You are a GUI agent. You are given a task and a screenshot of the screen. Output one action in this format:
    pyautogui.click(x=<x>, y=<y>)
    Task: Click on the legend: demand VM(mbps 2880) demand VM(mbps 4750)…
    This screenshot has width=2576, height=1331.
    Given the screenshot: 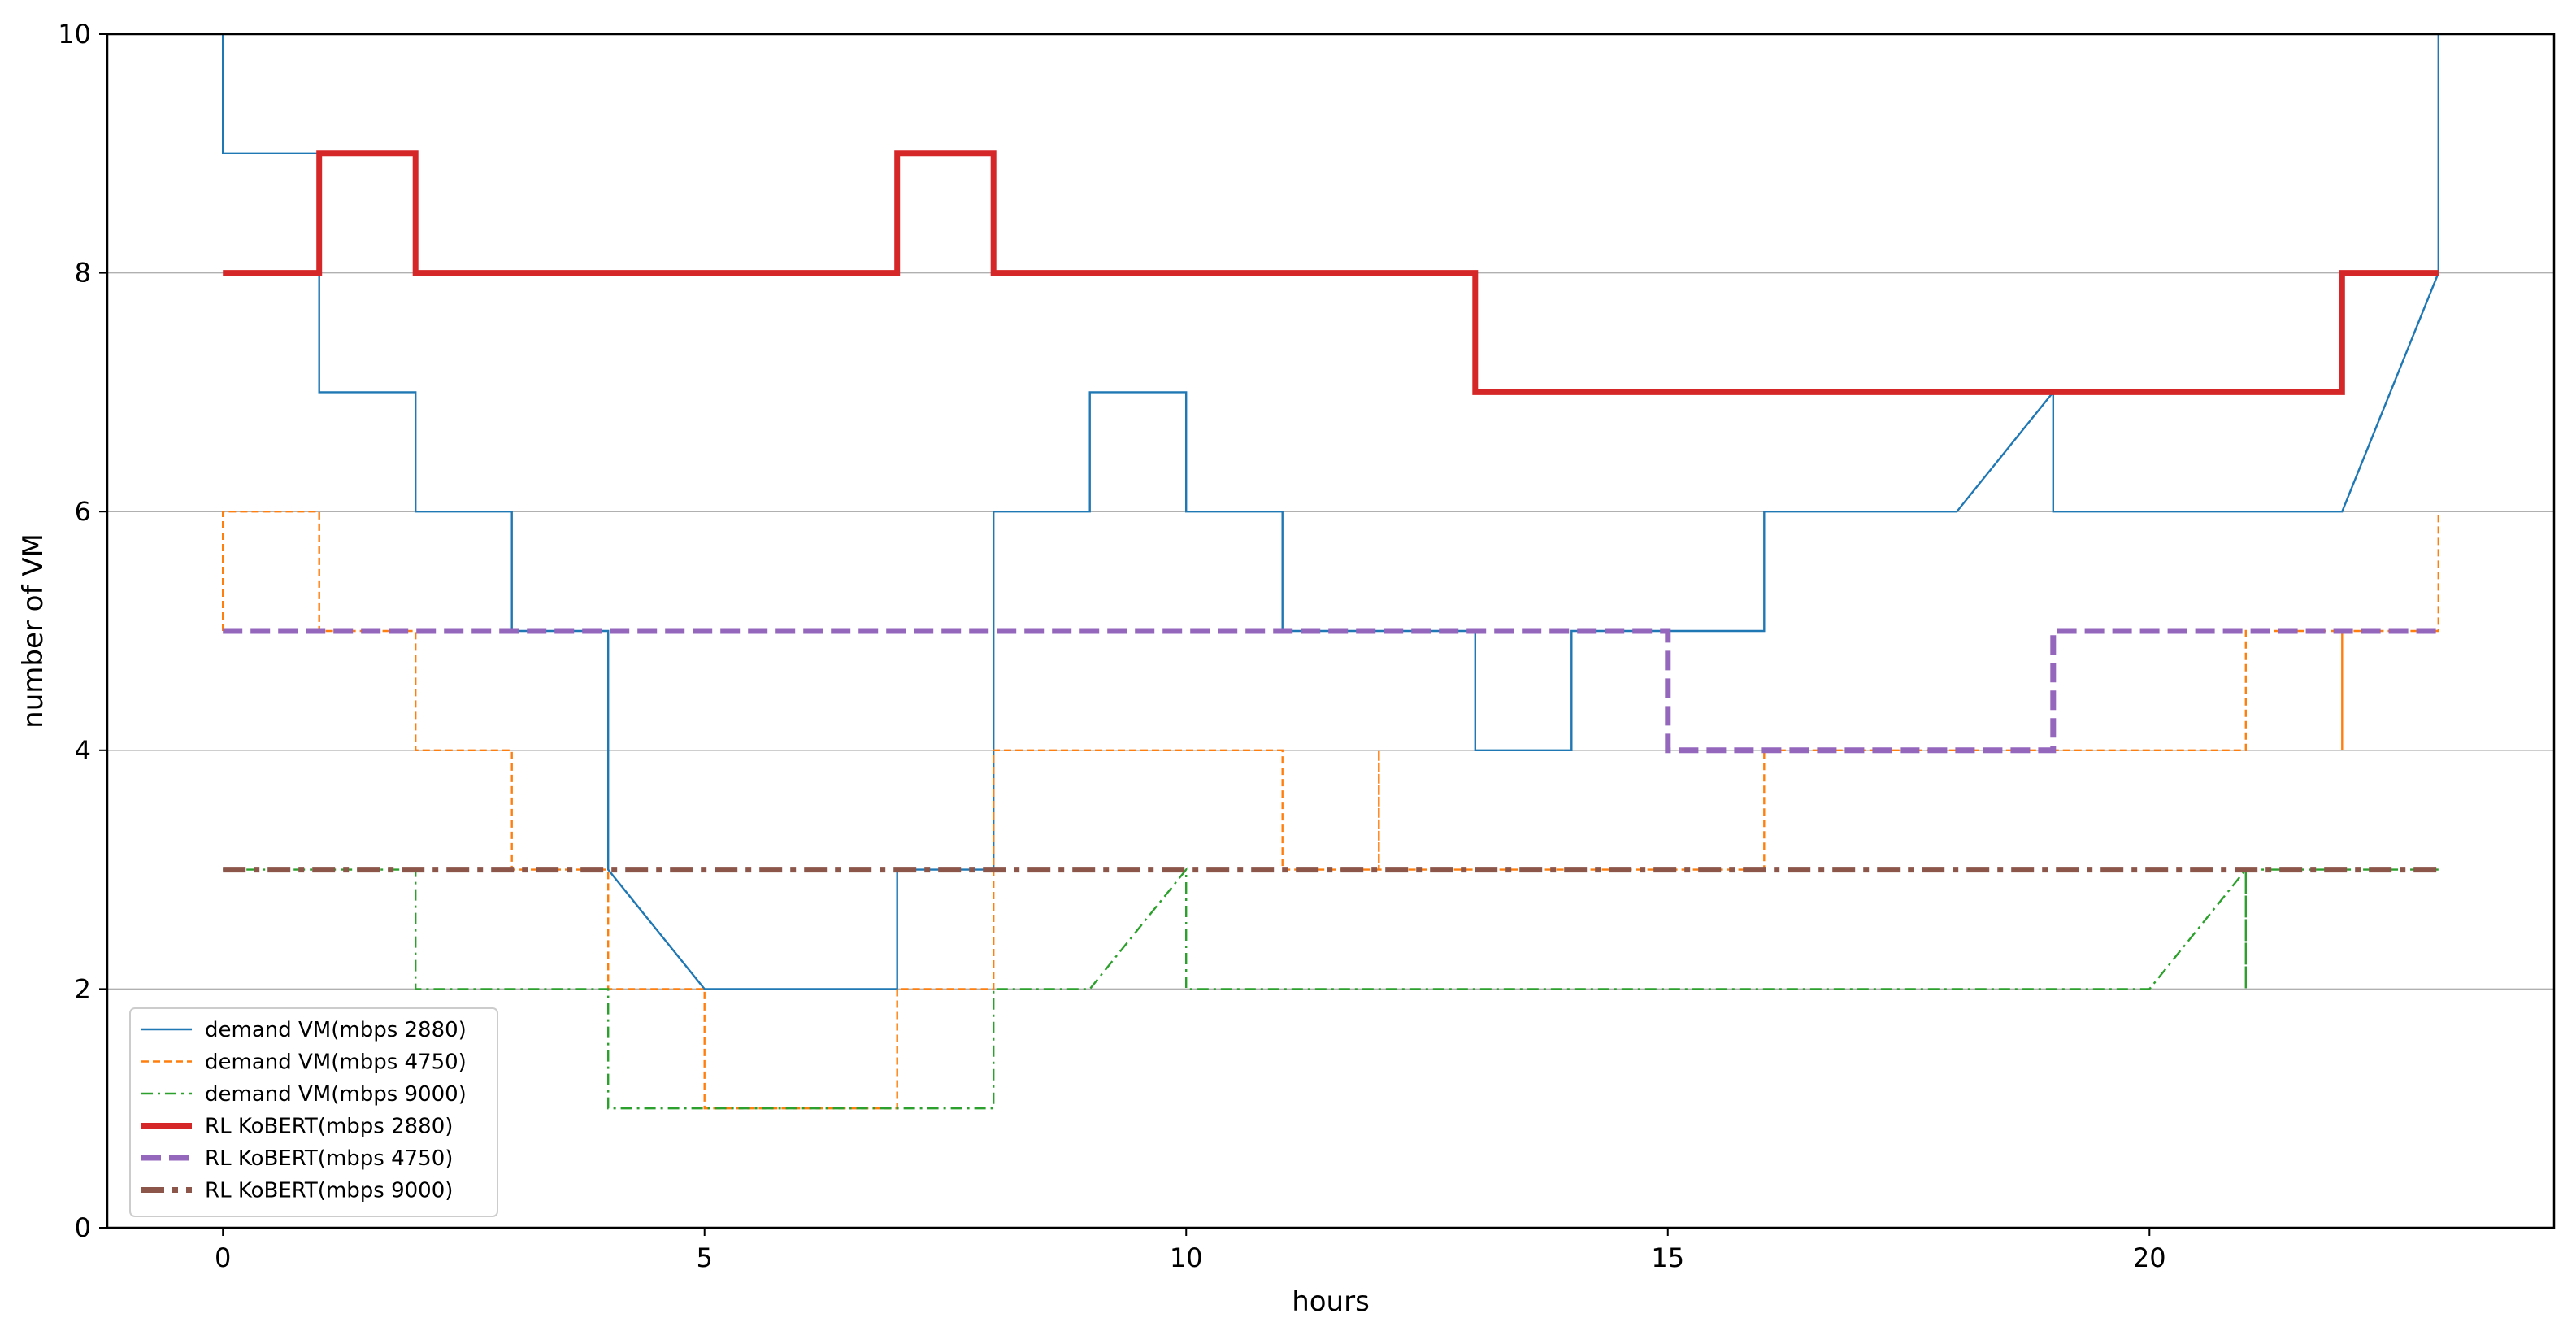 What is the action you would take?
    pyautogui.click(x=313, y=1112)
    